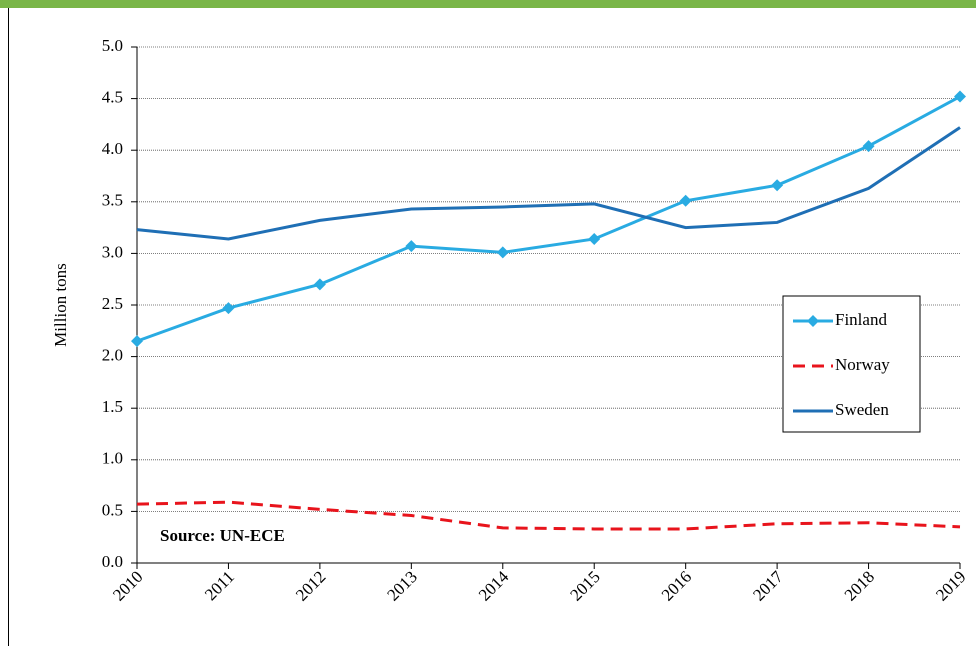 This screenshot has height=646, width=976. What do you see at coordinates (222, 535) in the screenshot?
I see `annotation: Source: UN-ECE` at bounding box center [222, 535].